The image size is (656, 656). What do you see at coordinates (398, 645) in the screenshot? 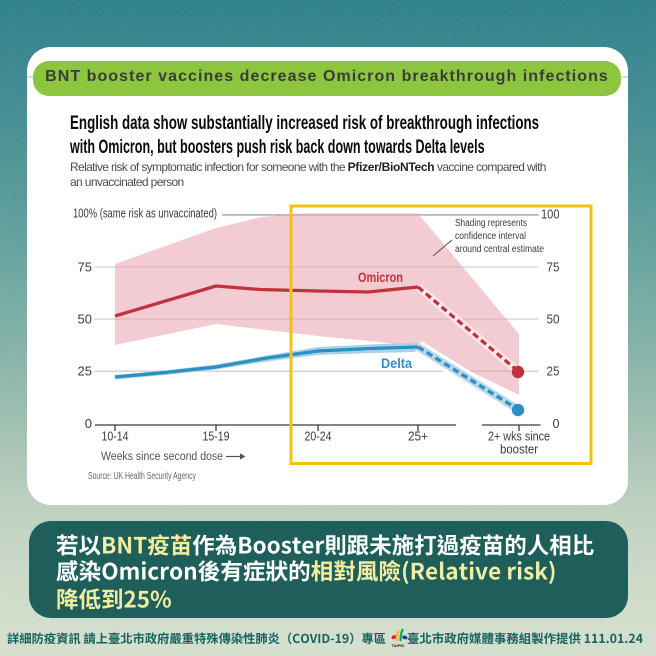
I see `svg-text: TAIPEI` at bounding box center [398, 645].